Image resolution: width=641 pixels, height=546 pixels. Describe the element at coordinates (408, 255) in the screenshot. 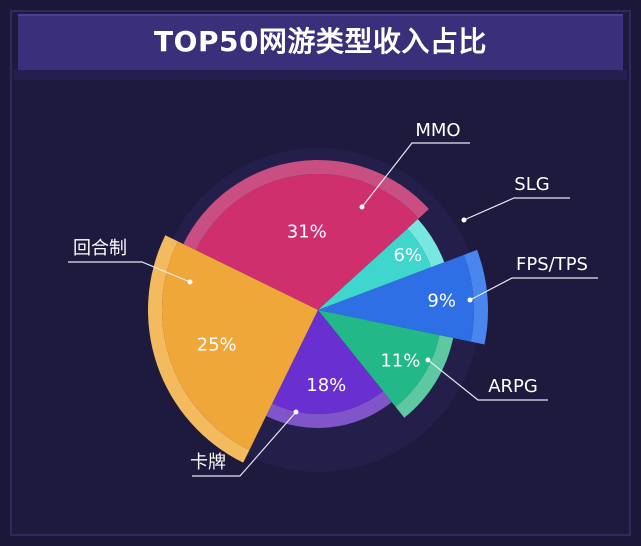

I see `pie-slice-value-label: 6%` at that location.